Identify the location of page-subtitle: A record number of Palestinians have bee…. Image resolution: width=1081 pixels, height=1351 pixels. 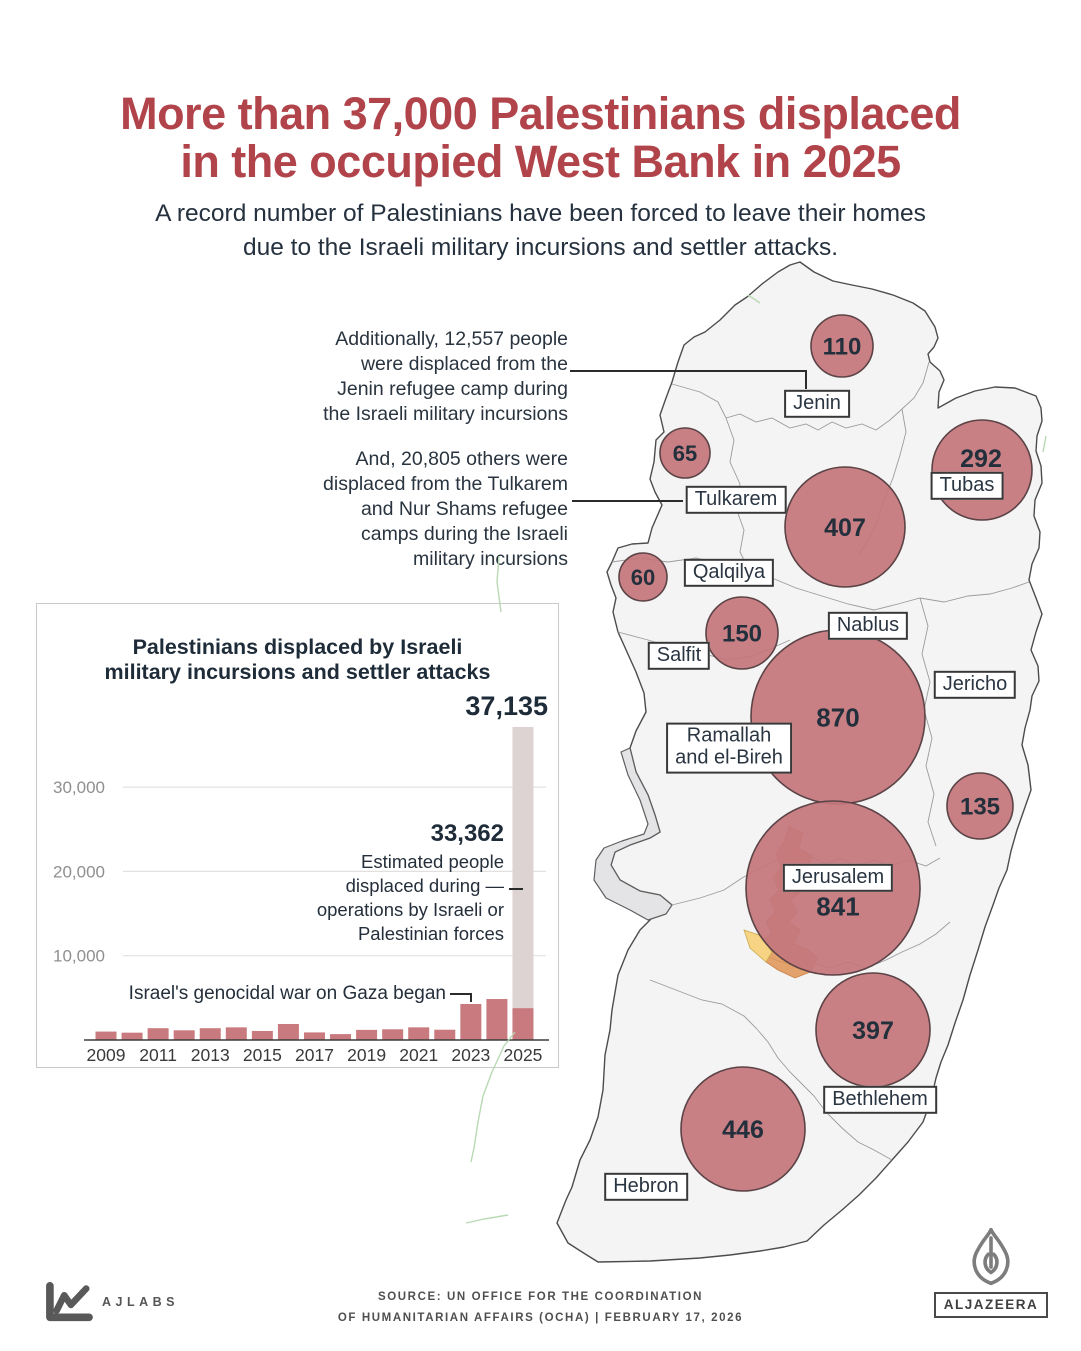
(540, 230).